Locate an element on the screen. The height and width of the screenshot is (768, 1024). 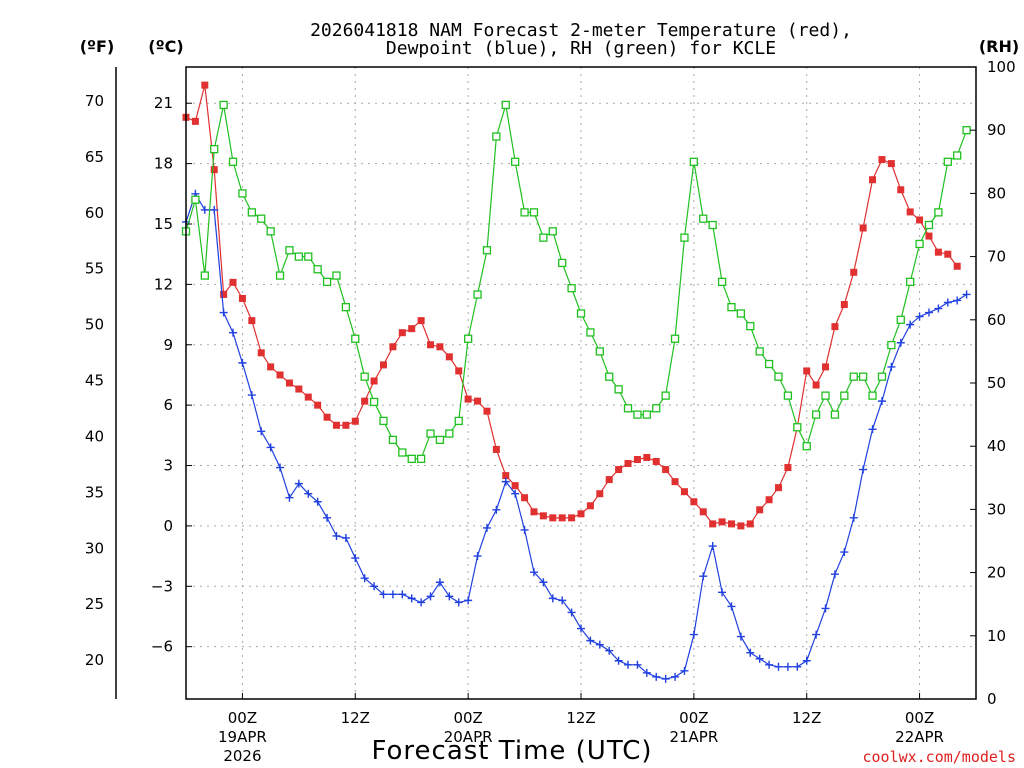
celsius-unit-label: (ºC) is located at coordinates (165, 46).